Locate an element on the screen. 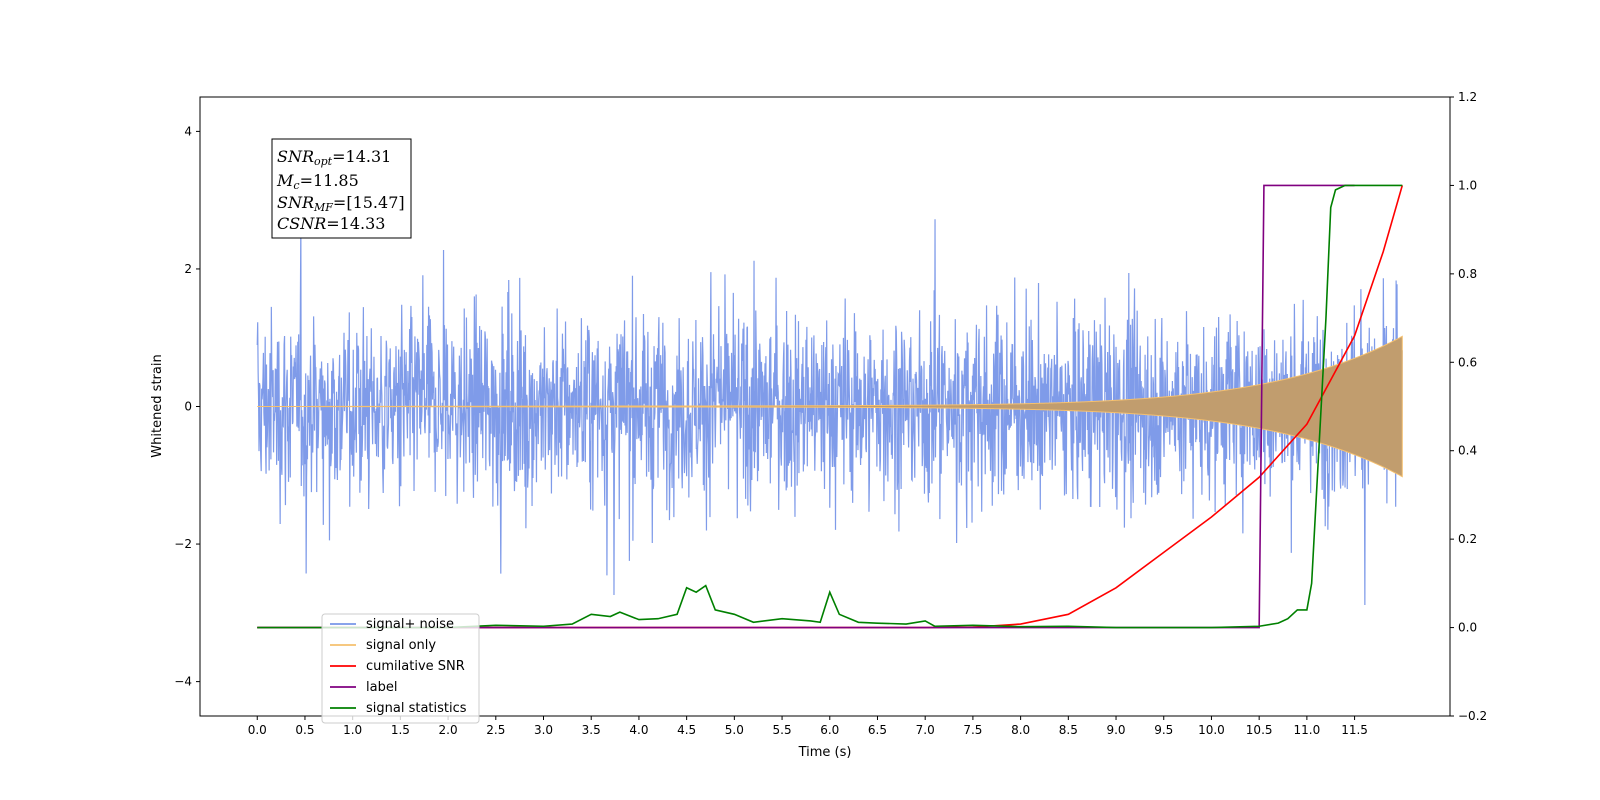  x-tick-label-4: 2.0 is located at coordinates (448, 730).